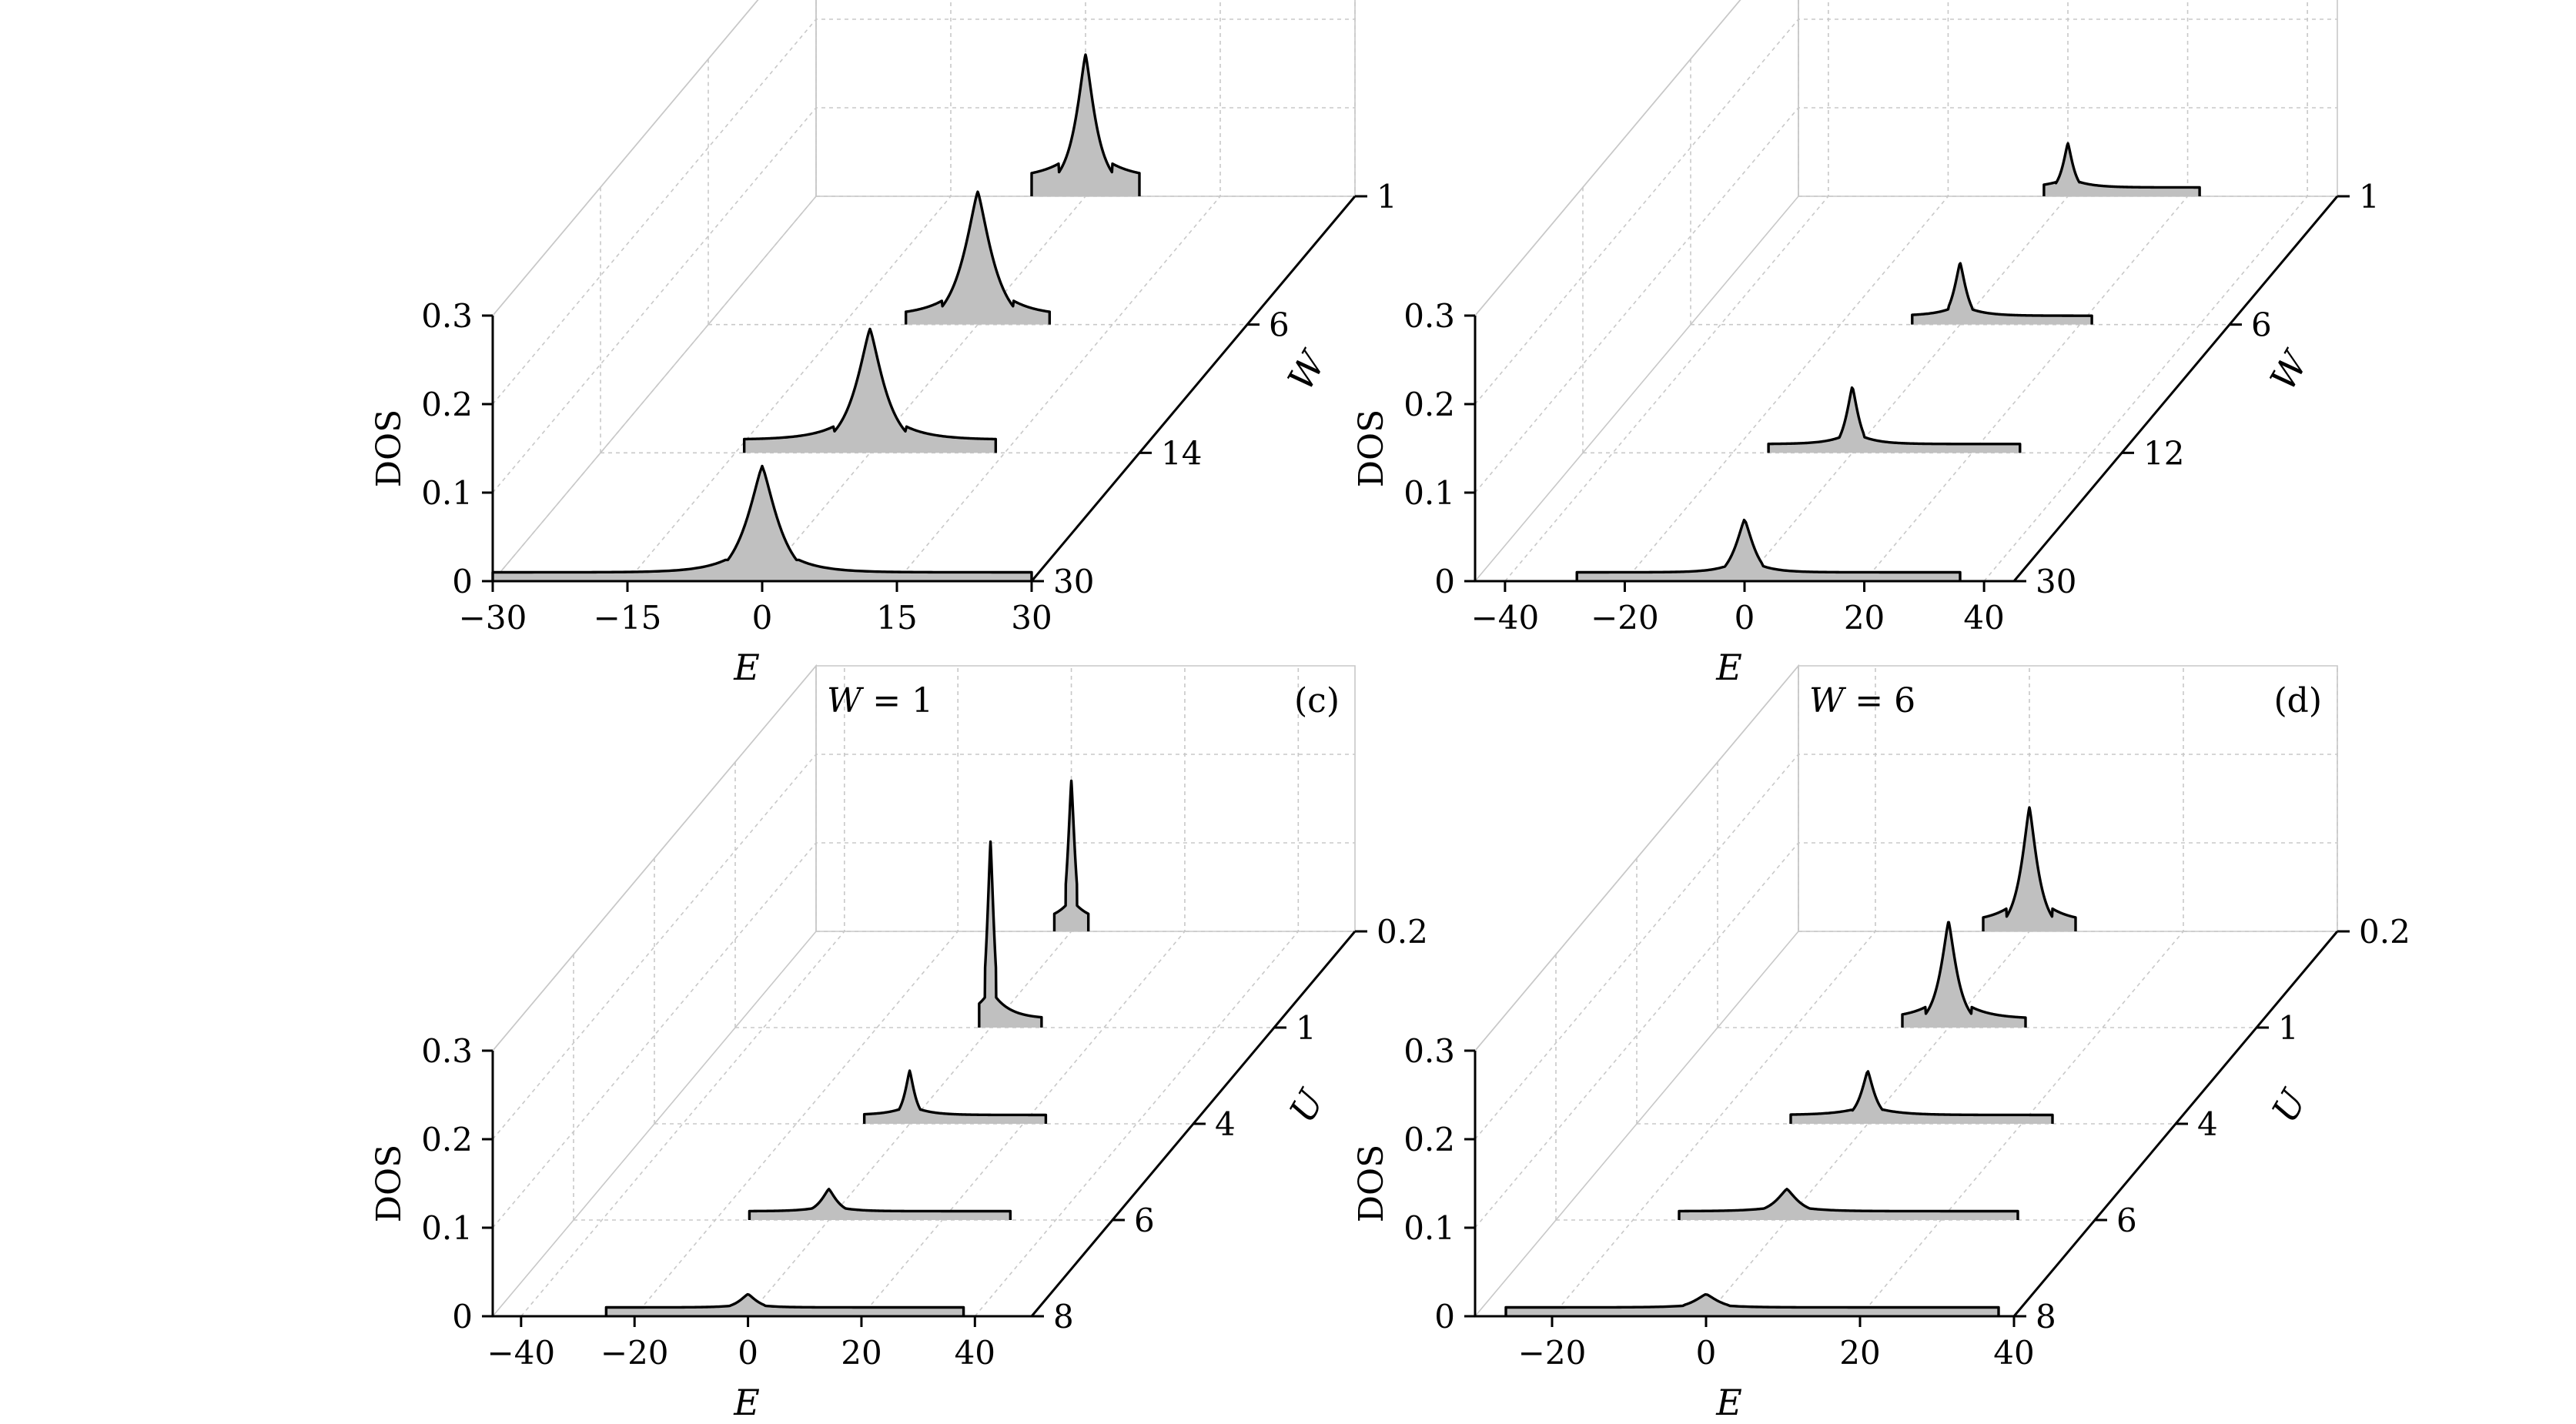 The width and height of the screenshot is (2576, 1424). Describe the element at coordinates (628, 618) in the screenshot. I see `energy-tick-label: −15` at that location.